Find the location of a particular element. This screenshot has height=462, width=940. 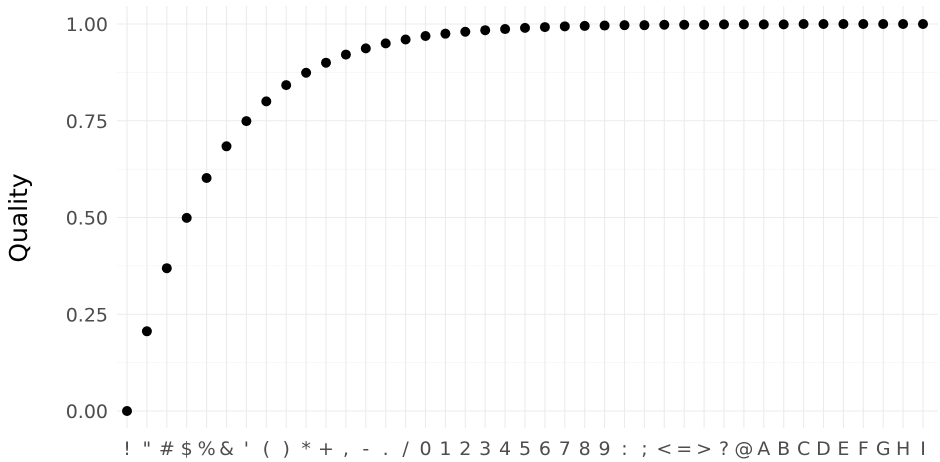

x-tick-label: : is located at coordinates (624, 449).